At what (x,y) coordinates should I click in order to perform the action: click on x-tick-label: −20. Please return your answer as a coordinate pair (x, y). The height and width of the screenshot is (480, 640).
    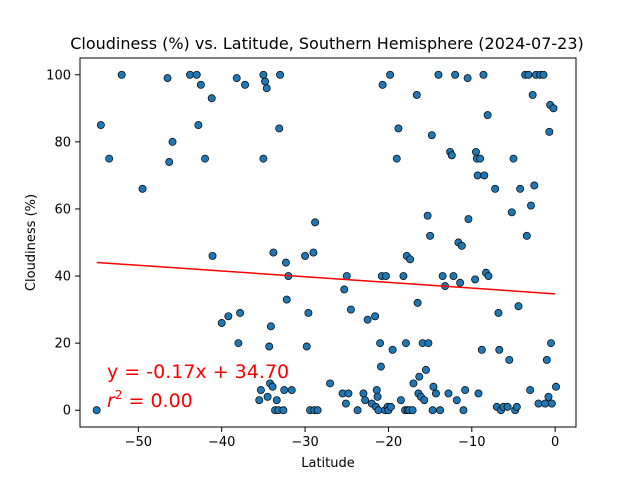
    Looking at the image, I should click on (388, 442).